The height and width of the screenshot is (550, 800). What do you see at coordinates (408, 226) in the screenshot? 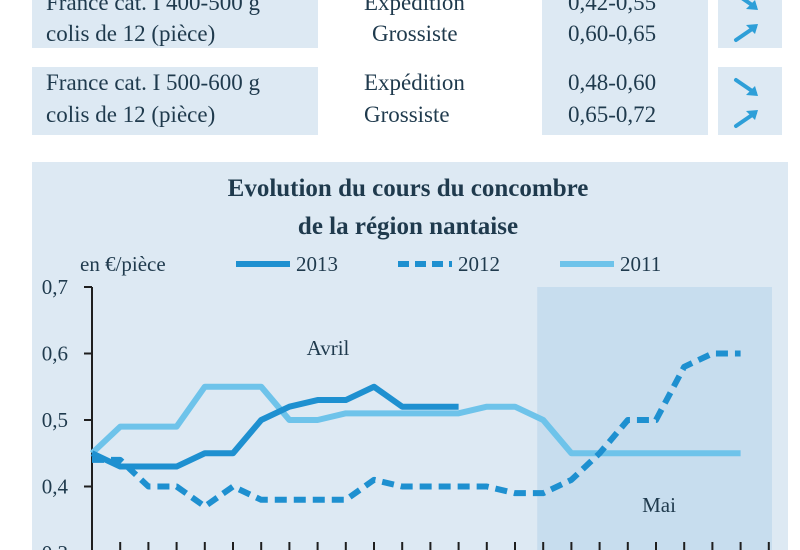
I see `chart-title-line-2: de la région nantaise` at bounding box center [408, 226].